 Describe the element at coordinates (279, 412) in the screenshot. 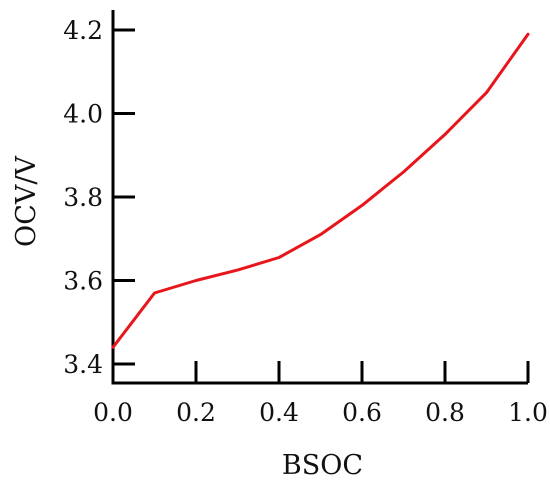

I see `x-tick-label: 0.4` at that location.